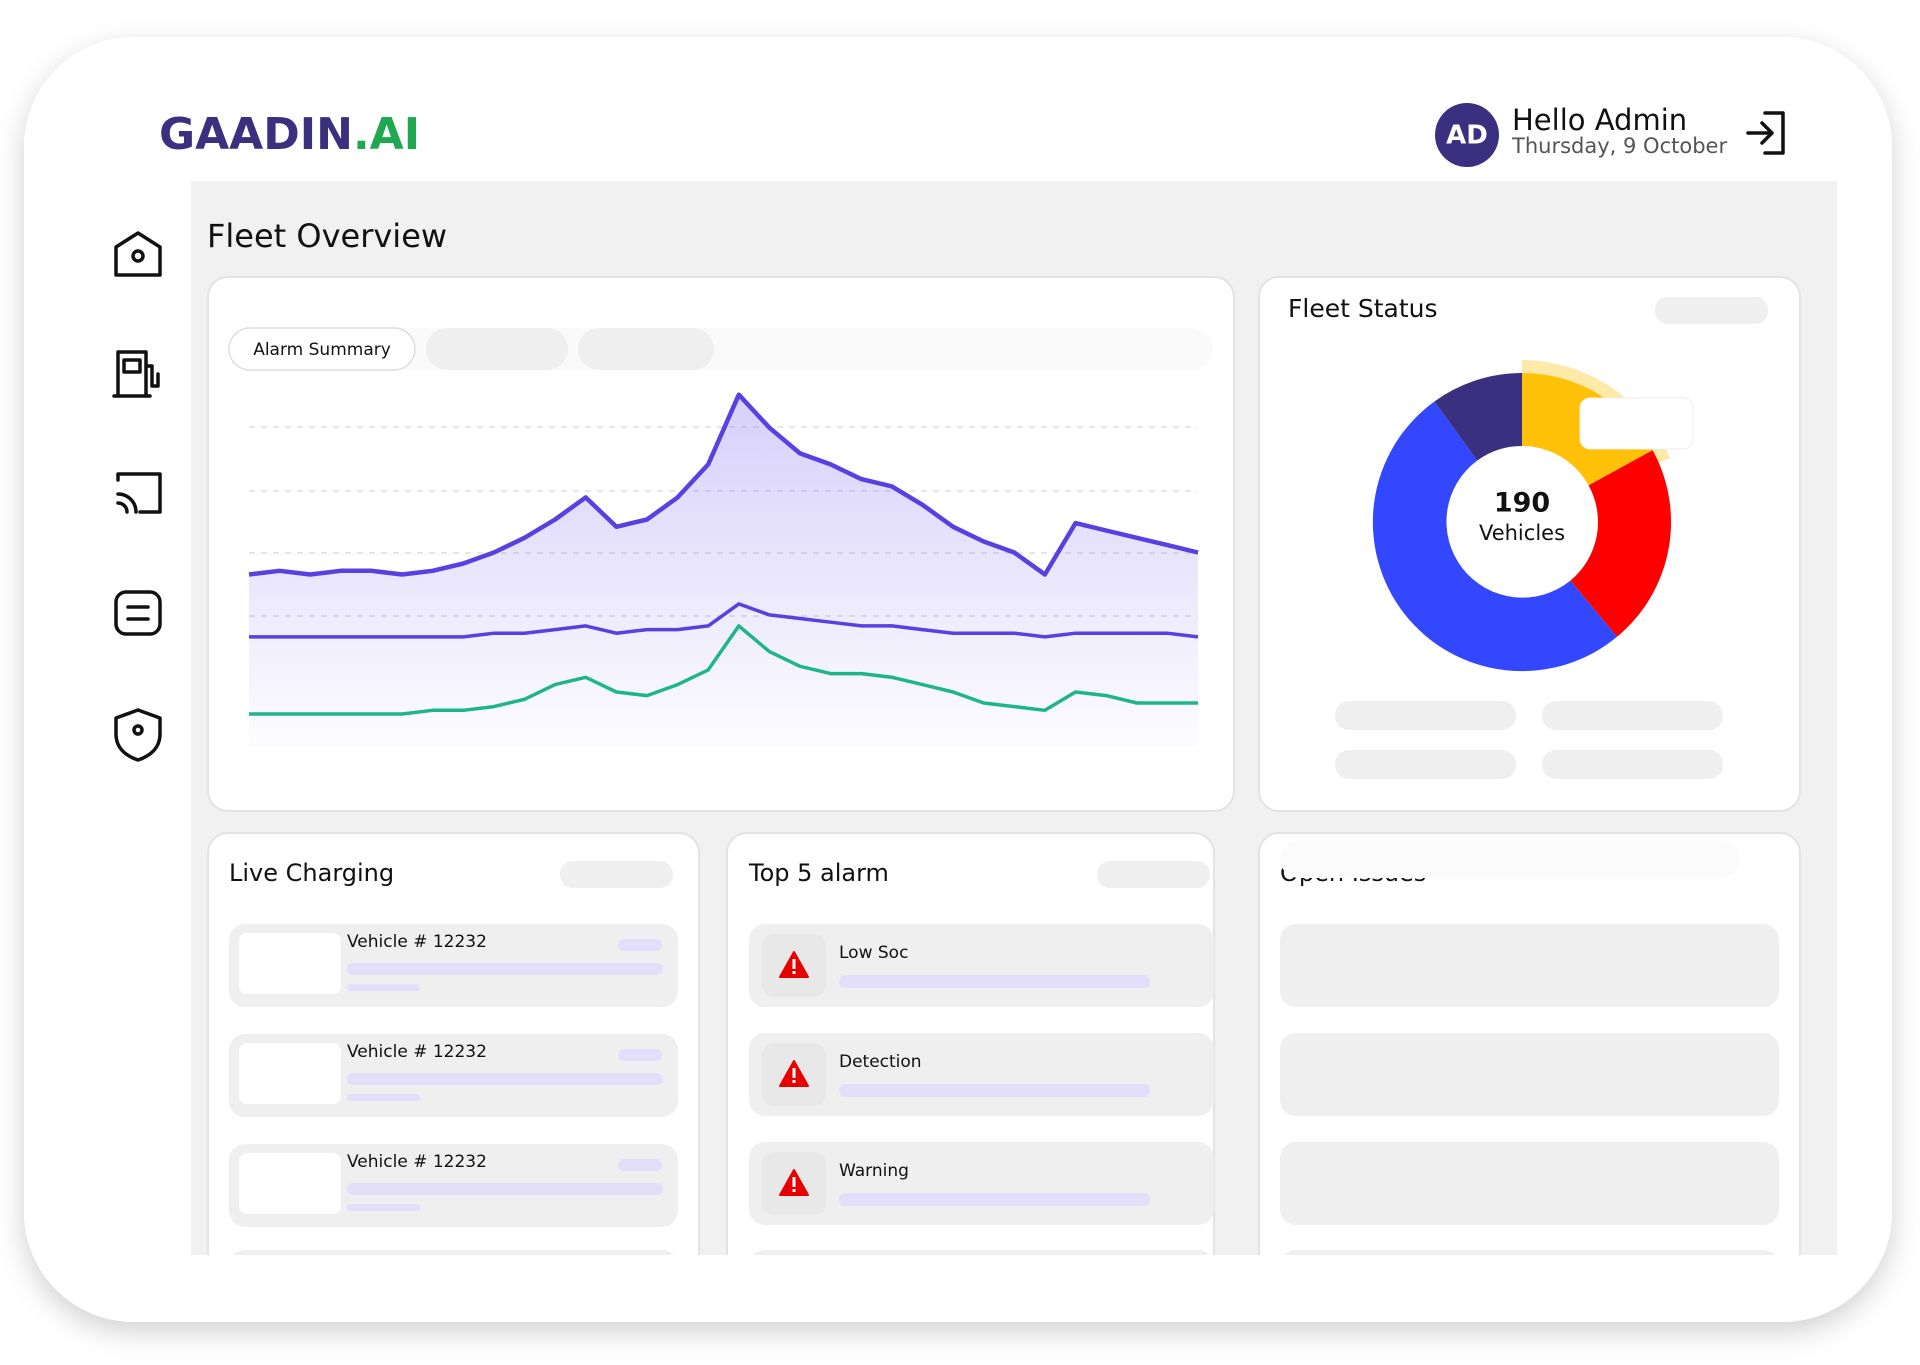 Image resolution: width=1920 pixels, height=1365 pixels. I want to click on list-icon, so click(138, 613).